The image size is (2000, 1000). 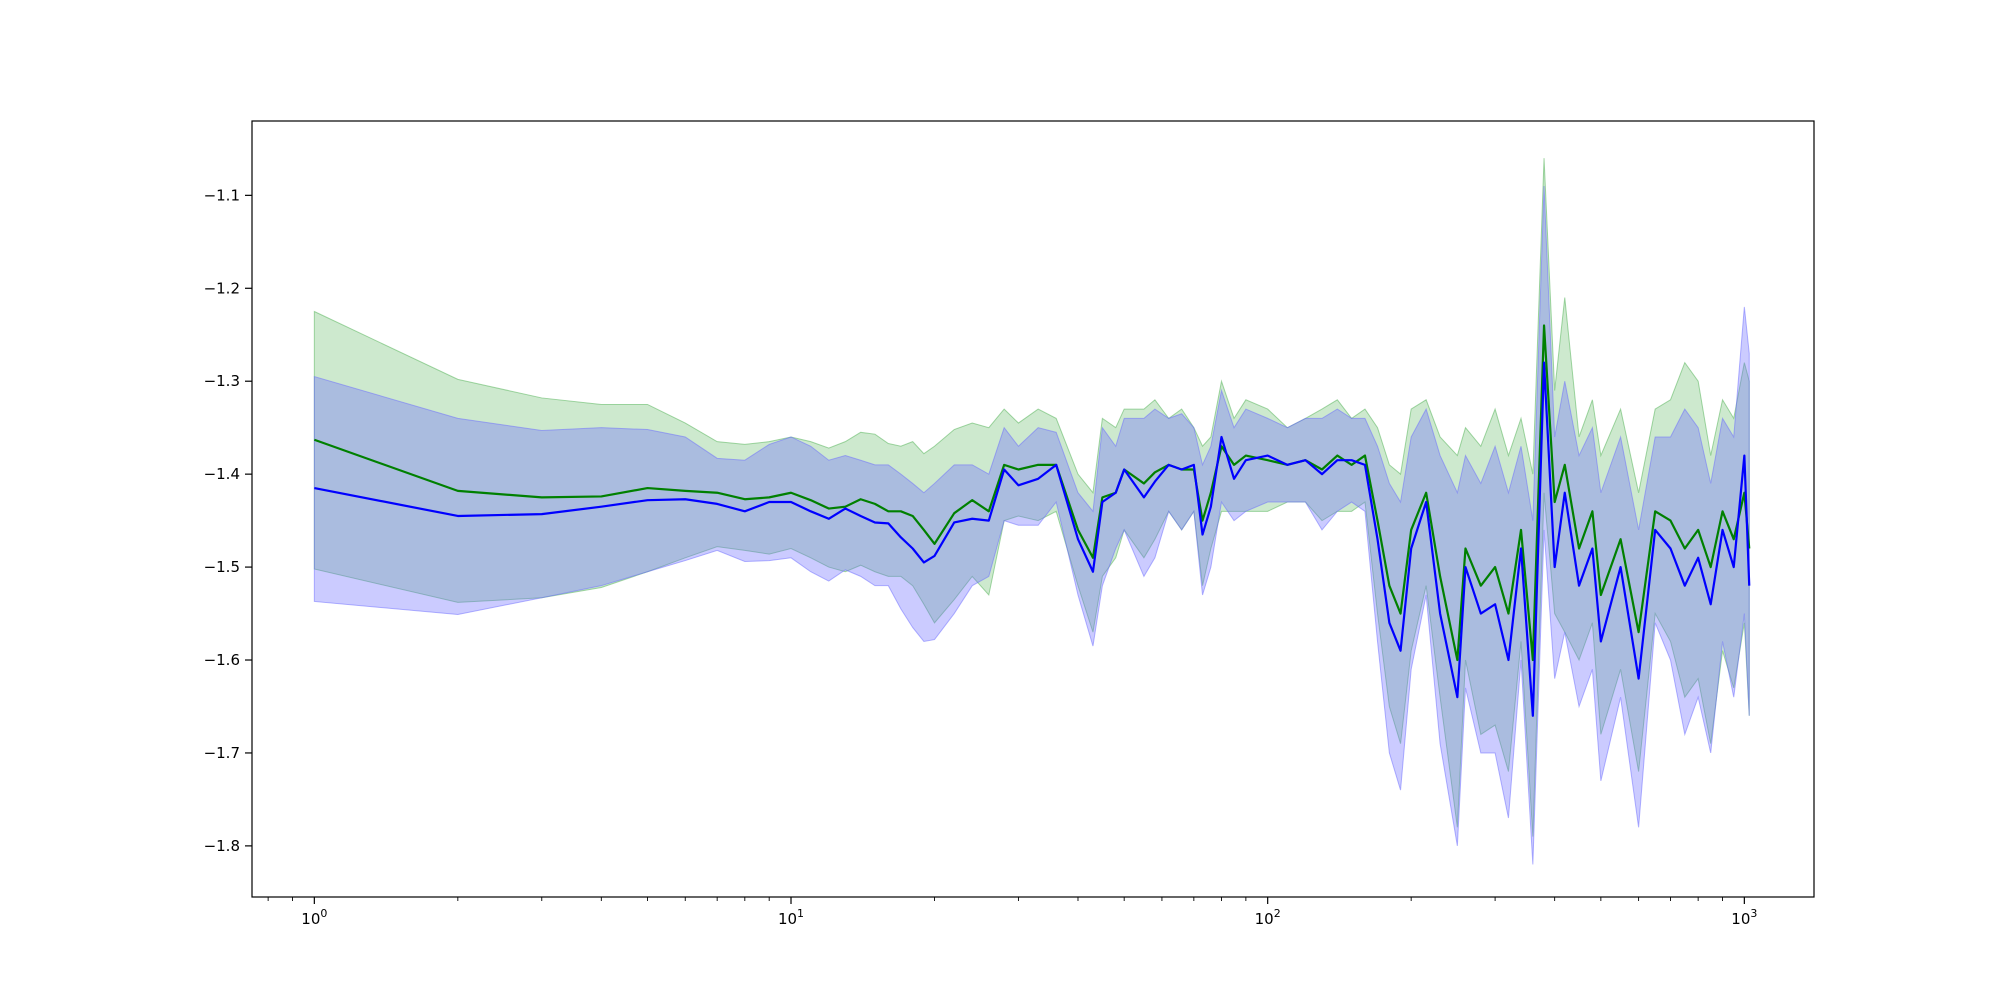 What do you see at coordinates (1268, 917) in the screenshot?
I see `x-tick-label-2: 10²` at bounding box center [1268, 917].